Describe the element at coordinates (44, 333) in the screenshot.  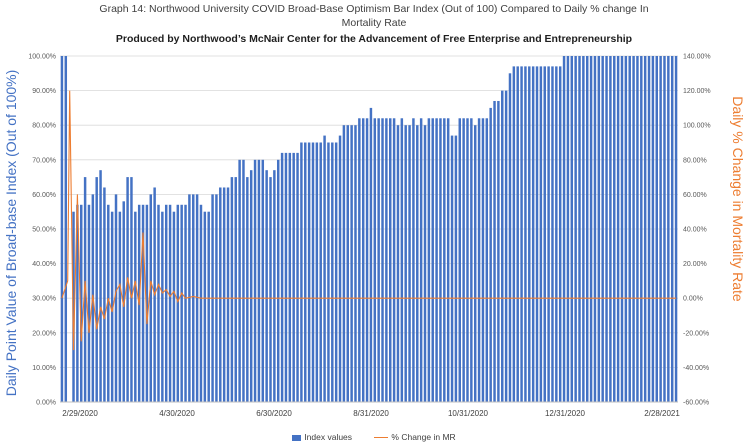
I see `y-tick-label: 20.00%` at that location.